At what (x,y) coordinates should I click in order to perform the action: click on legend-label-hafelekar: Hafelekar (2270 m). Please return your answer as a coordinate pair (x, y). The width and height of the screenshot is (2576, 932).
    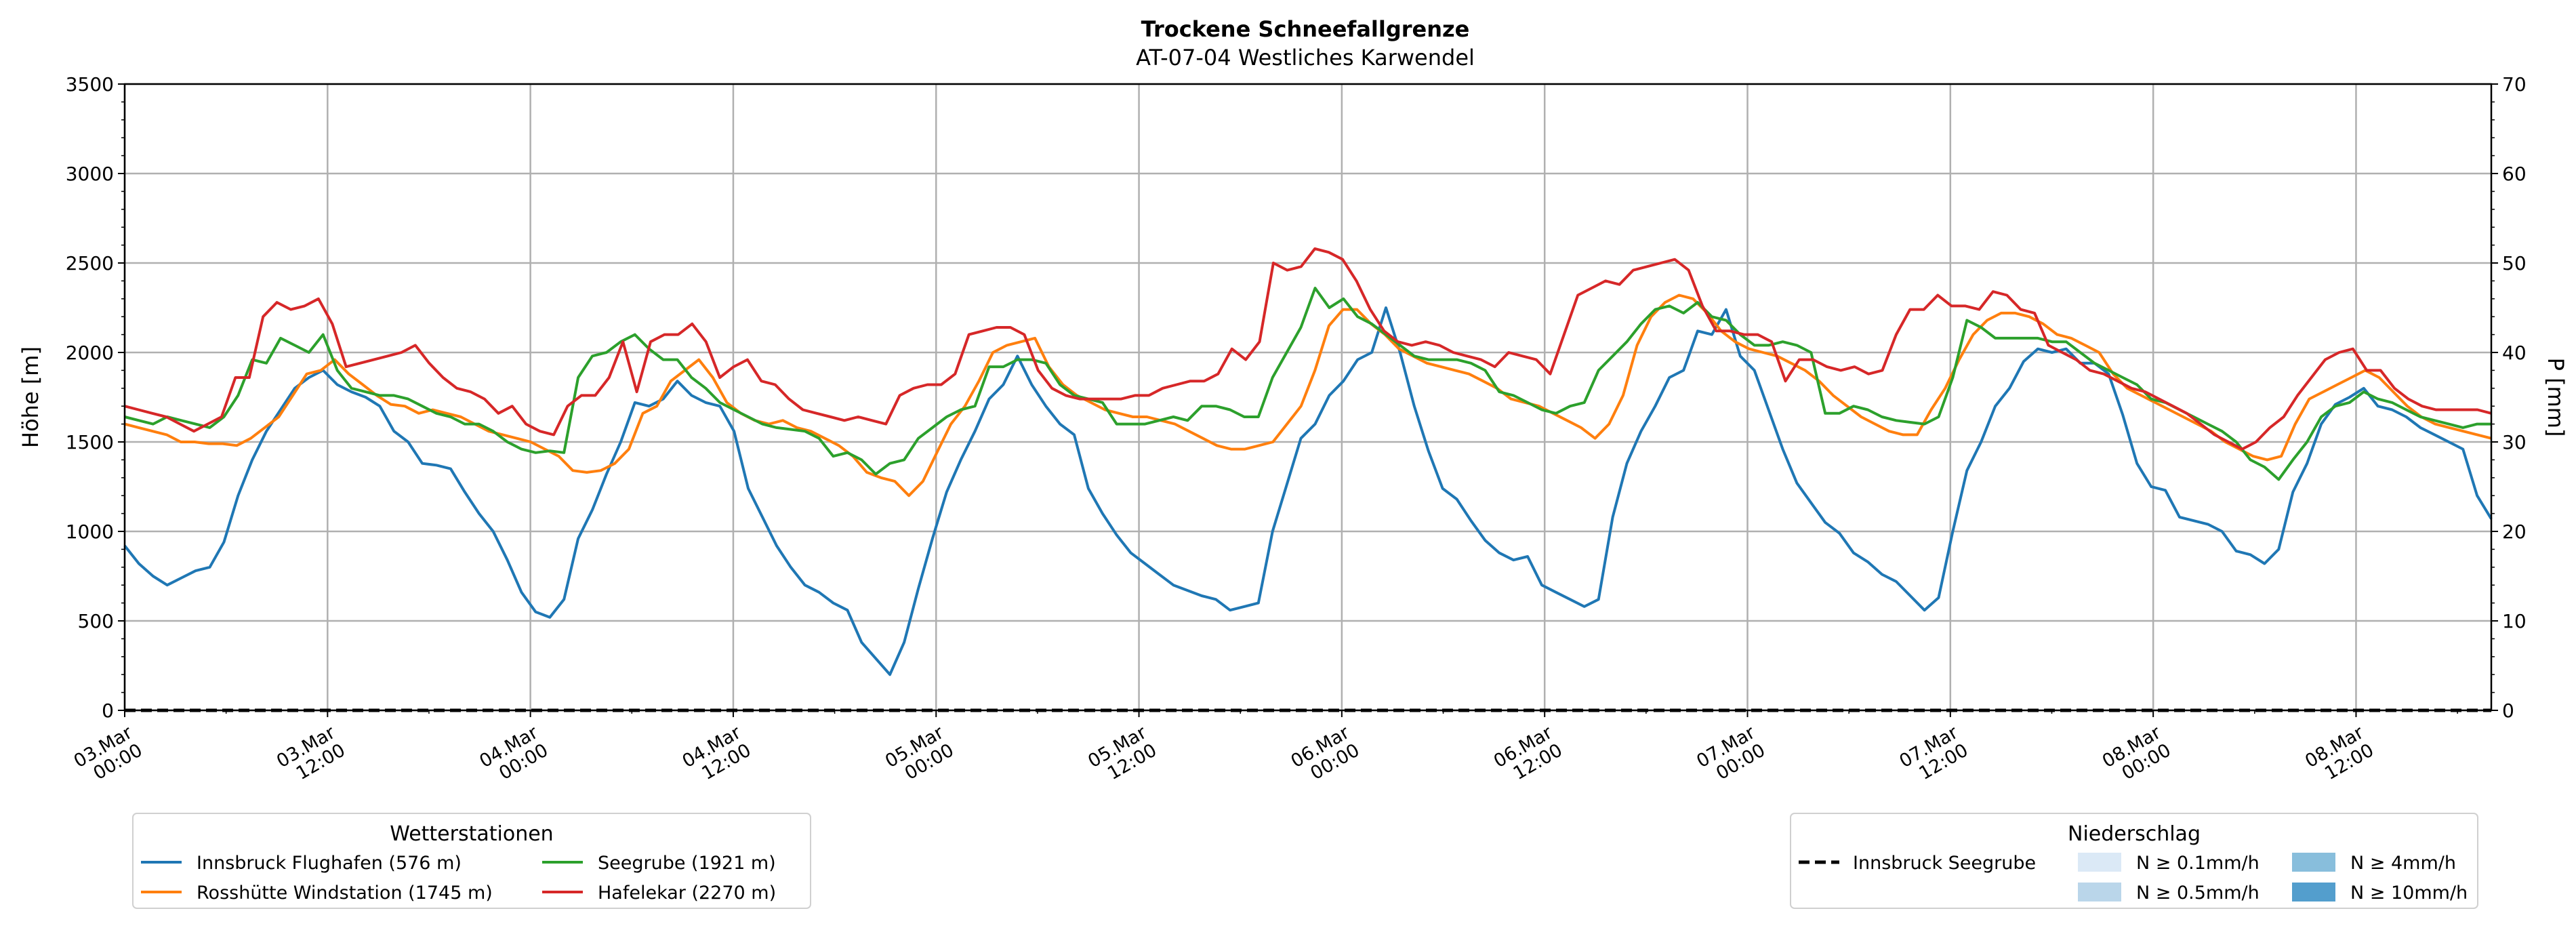
    Looking at the image, I should click on (687, 893).